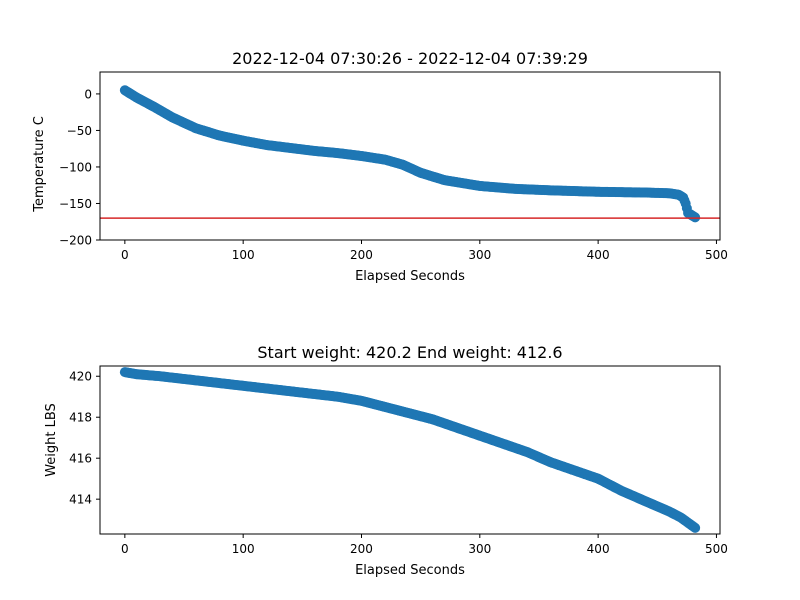 The image size is (800, 600). I want to click on y-tick-label: −50, so click(79, 131).